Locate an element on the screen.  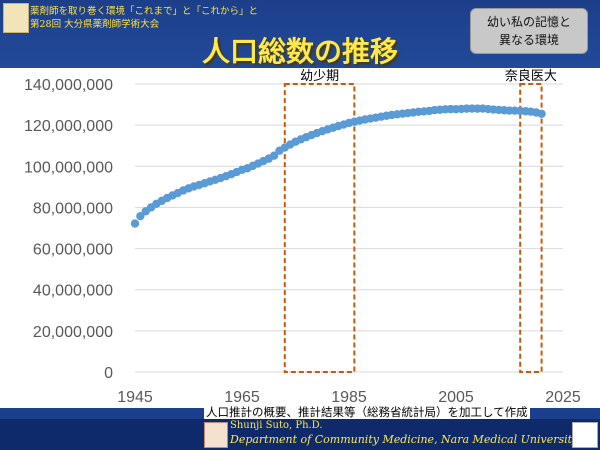
y-tick-label: 60,000,000 is located at coordinates (73, 250).